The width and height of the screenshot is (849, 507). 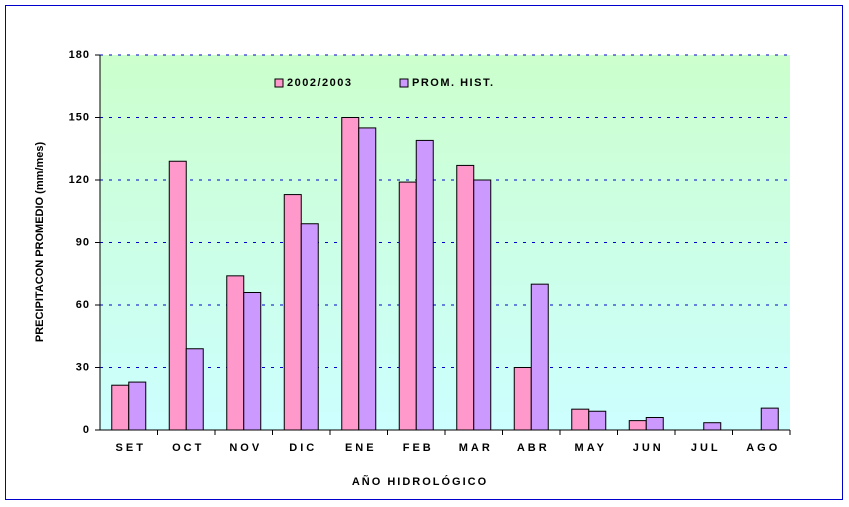 What do you see at coordinates (706, 448) in the screenshot?
I see `x-tick-label: JUL` at bounding box center [706, 448].